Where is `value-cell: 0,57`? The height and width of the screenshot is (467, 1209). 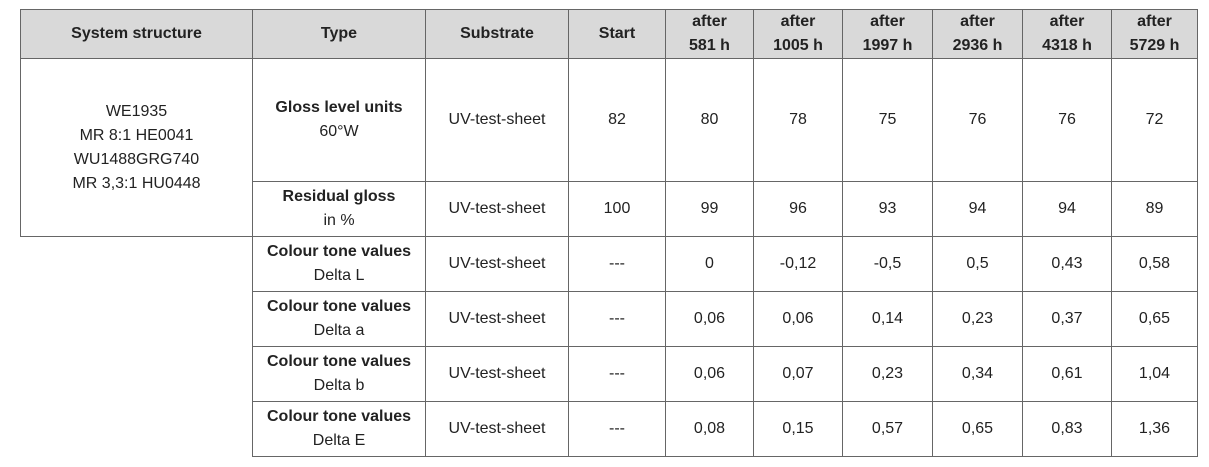
value-cell: 0,57 is located at coordinates (887, 429).